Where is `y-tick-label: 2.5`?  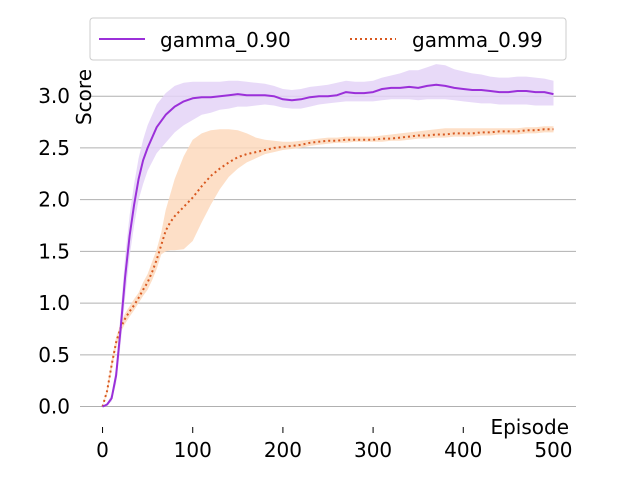 y-tick-label: 2.5 is located at coordinates (54, 148).